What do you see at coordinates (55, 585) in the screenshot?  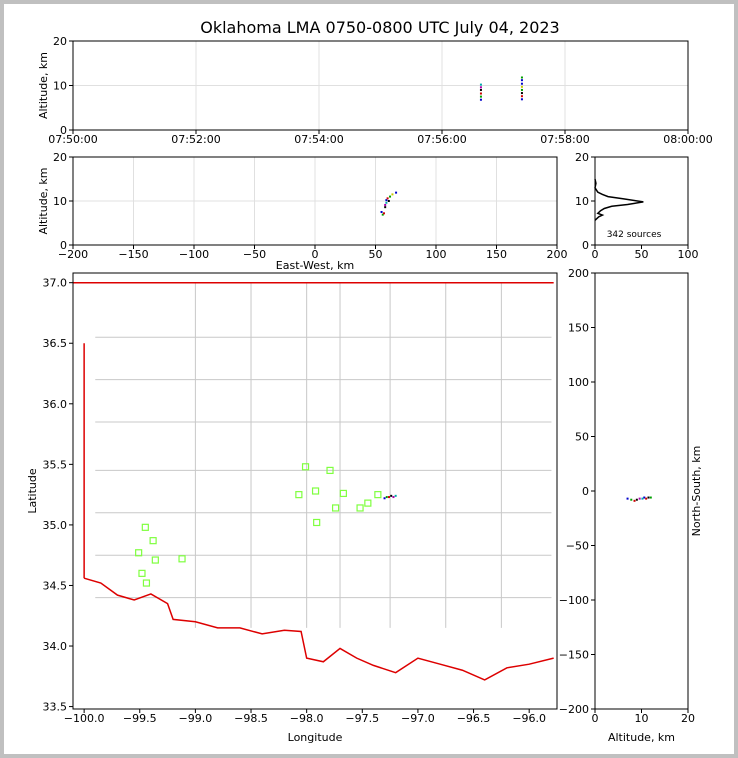 I see `lat-tick-label: 34.5` at bounding box center [55, 585].